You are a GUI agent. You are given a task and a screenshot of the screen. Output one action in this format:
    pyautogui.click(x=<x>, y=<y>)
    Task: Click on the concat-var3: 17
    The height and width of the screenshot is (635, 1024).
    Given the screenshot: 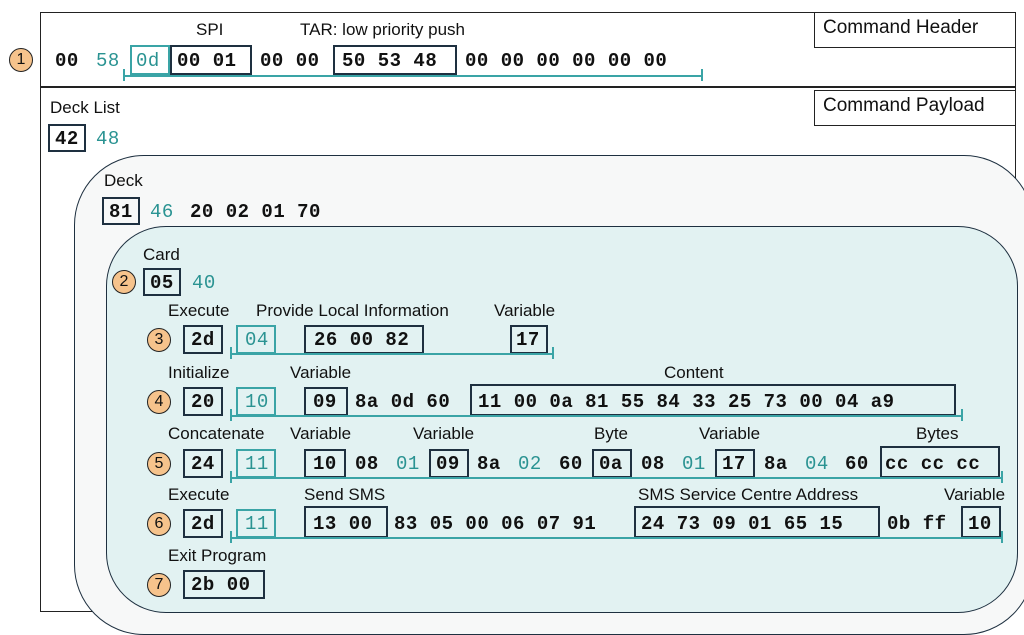 What is the action you would take?
    pyautogui.click(x=734, y=464)
    